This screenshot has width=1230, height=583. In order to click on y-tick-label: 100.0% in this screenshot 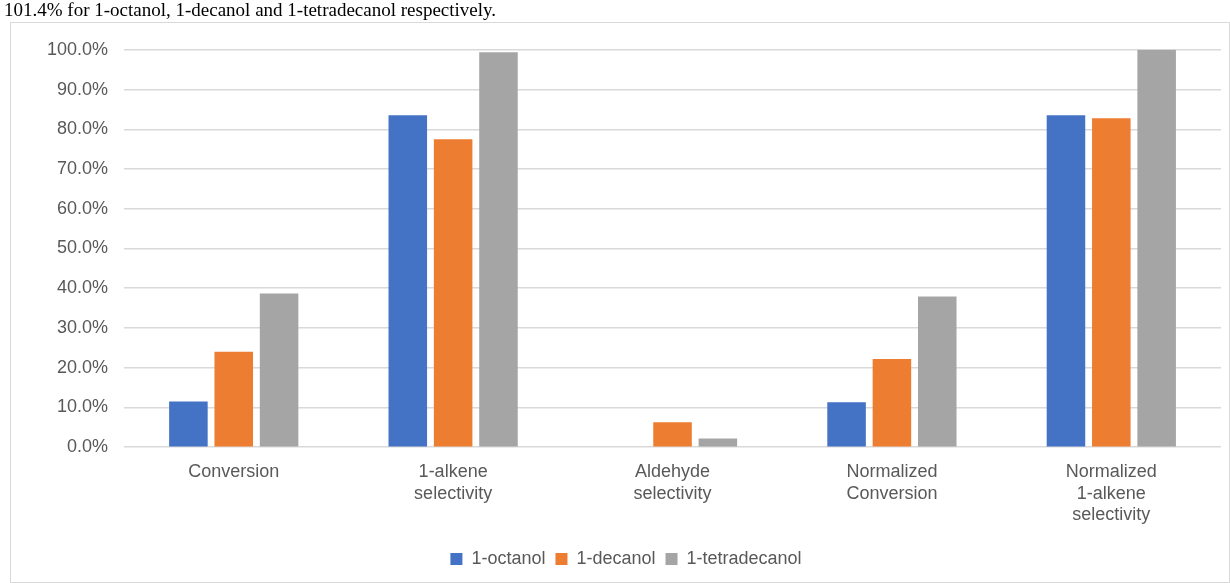, I will do `click(77, 48)`.